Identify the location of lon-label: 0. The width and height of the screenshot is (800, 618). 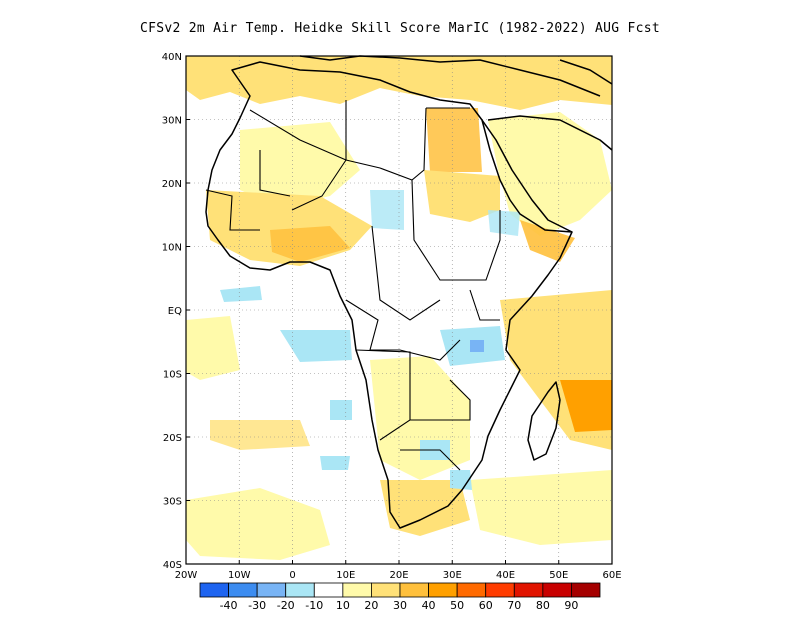
(292, 575).